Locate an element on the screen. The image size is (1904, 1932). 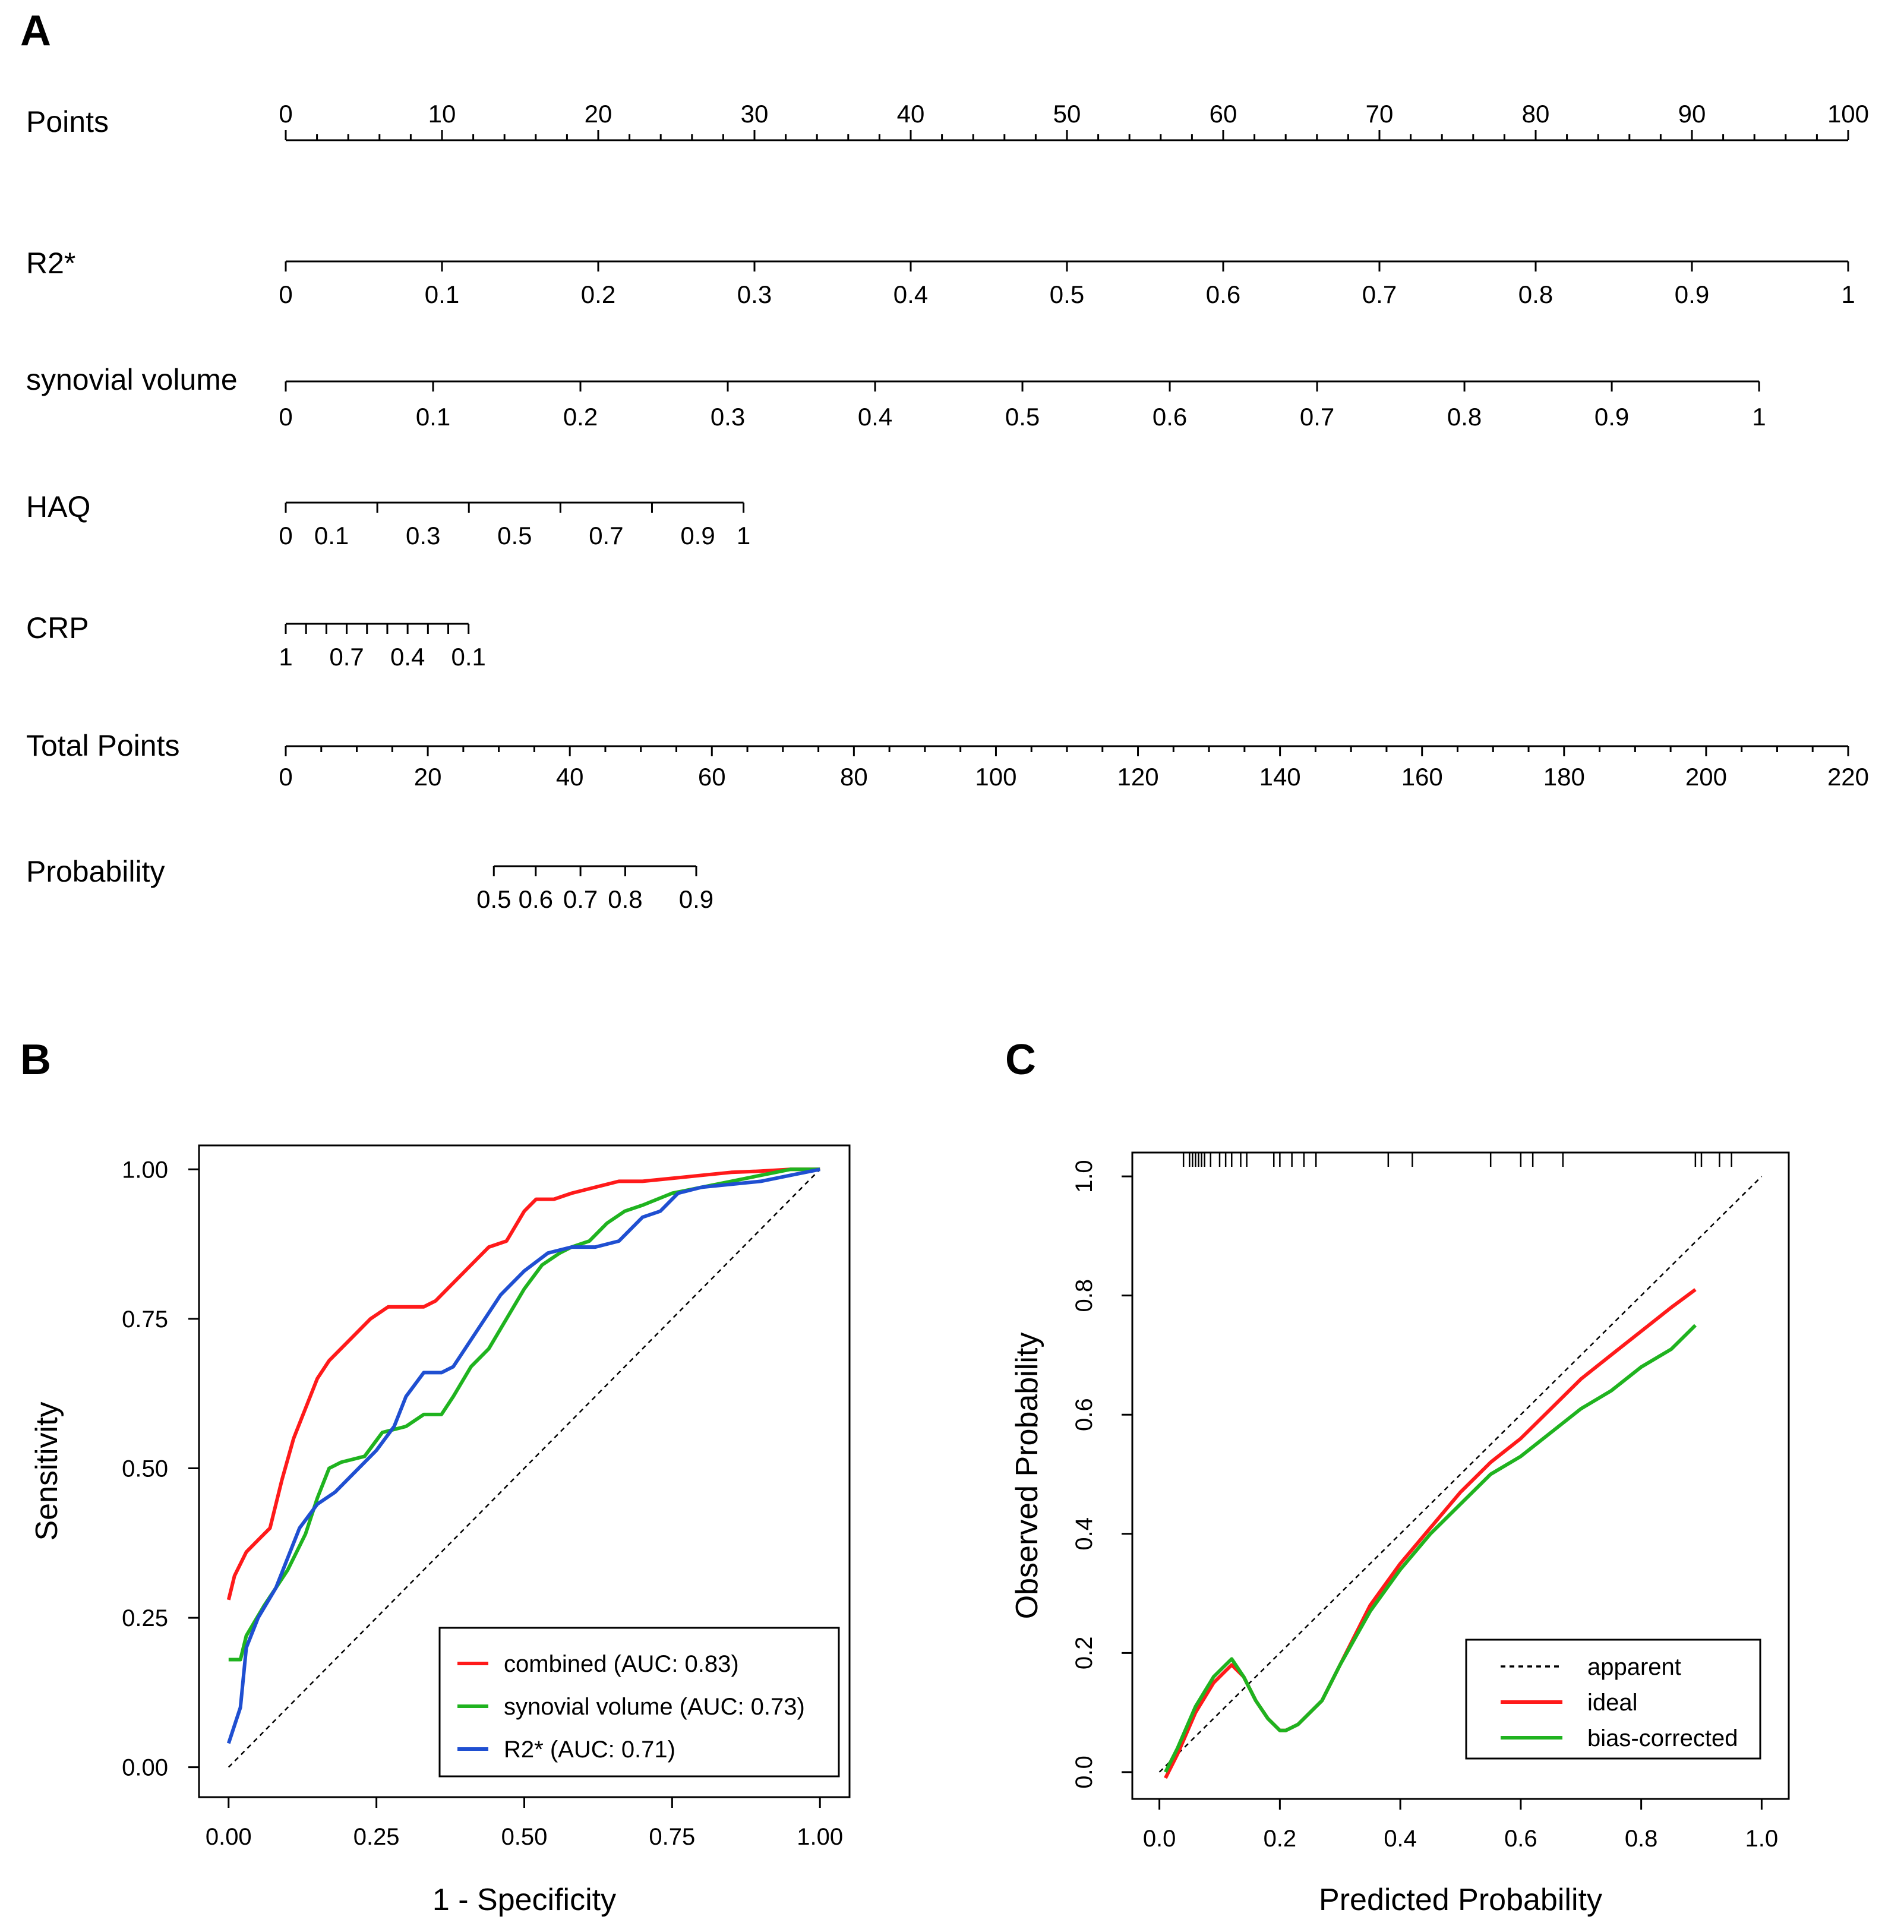
calibration-legend: apparent ideal bias-corrected is located at coordinates (1613, 1699).